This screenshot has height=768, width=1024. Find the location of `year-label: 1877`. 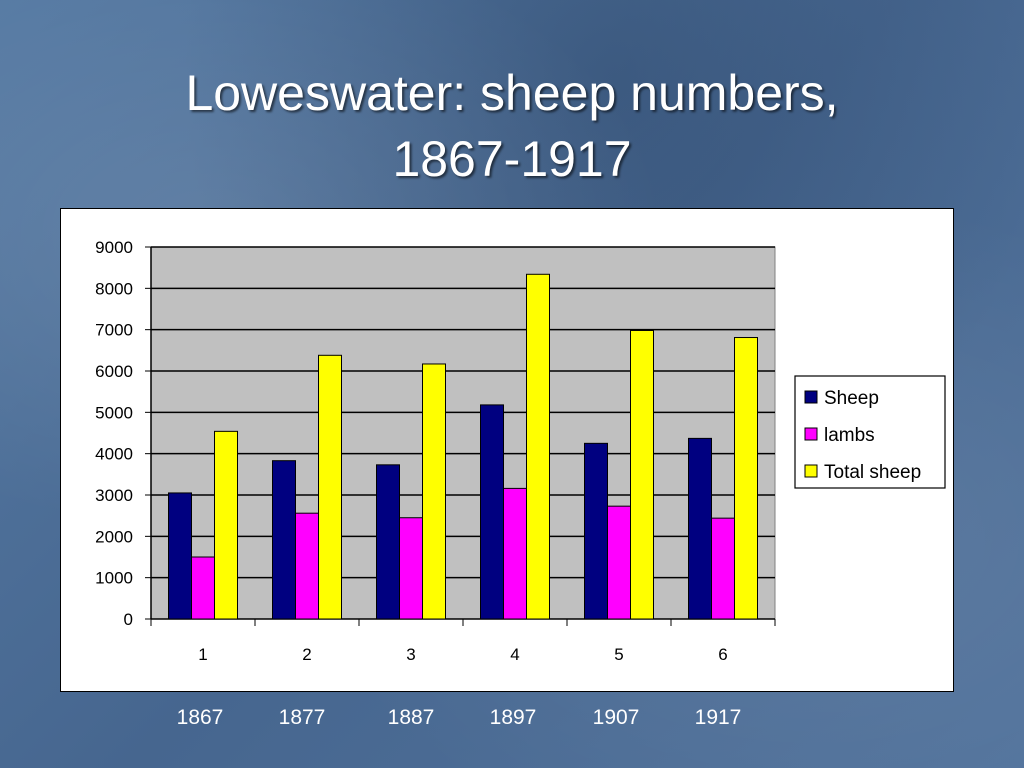

year-label: 1877 is located at coordinates (302, 717).